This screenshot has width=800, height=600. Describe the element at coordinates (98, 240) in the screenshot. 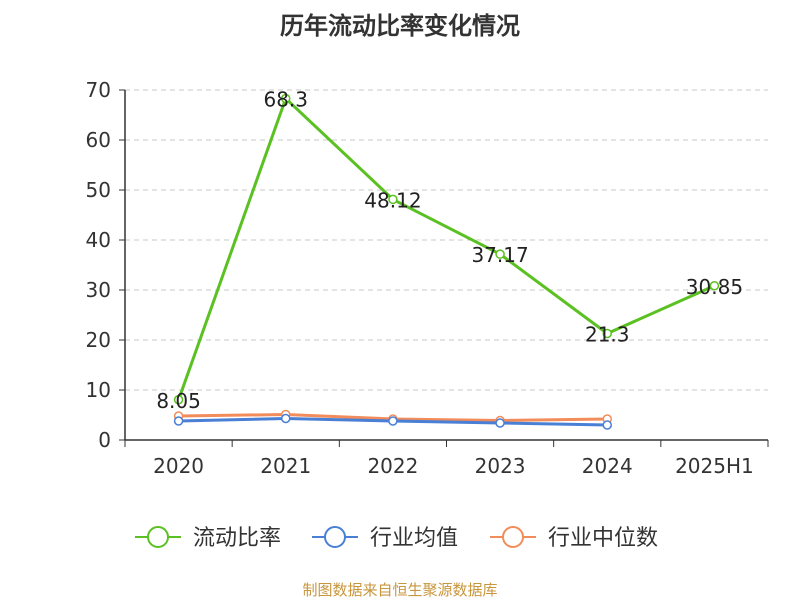

I see `y-tick-label: 40` at that location.